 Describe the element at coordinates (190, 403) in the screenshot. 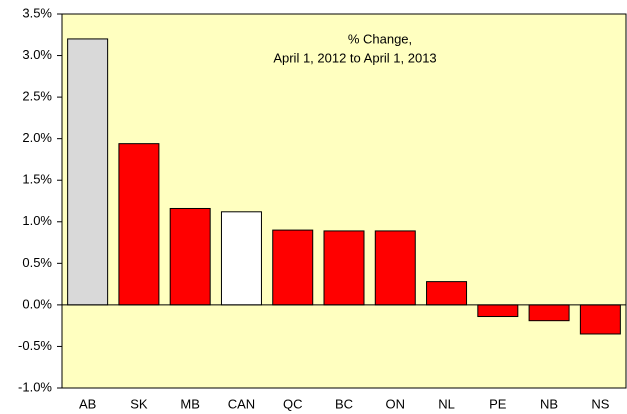

I see `x-tick-label: MB` at that location.